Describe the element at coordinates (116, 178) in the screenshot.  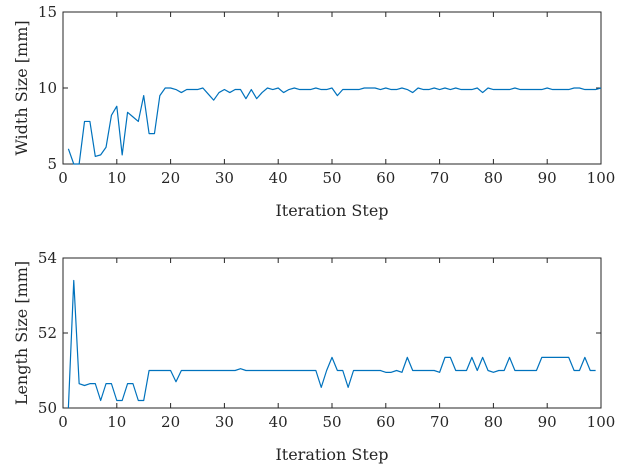
I see `width-x-tick-label: 10` at that location.